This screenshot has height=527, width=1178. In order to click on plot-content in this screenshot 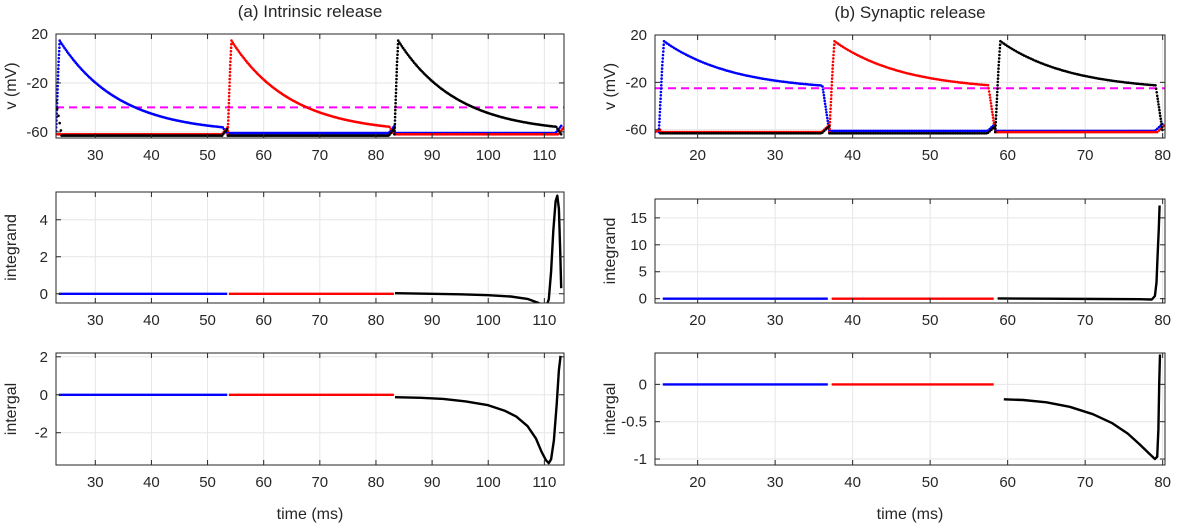, I will do `click(912, 407)`.